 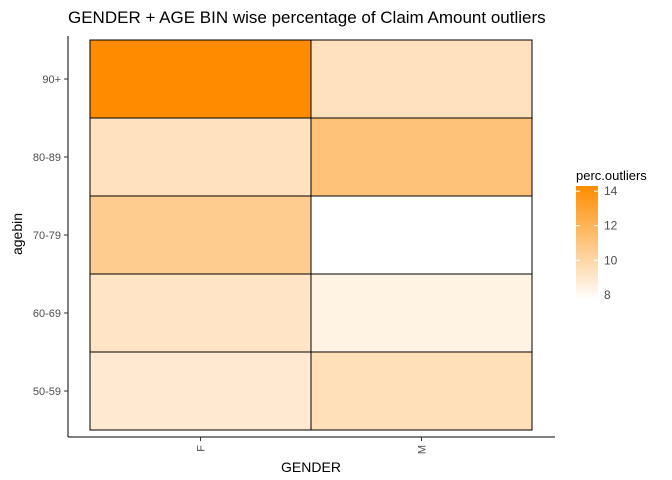 What do you see at coordinates (17, 234) in the screenshot?
I see `y-axis-title: agebin` at bounding box center [17, 234].